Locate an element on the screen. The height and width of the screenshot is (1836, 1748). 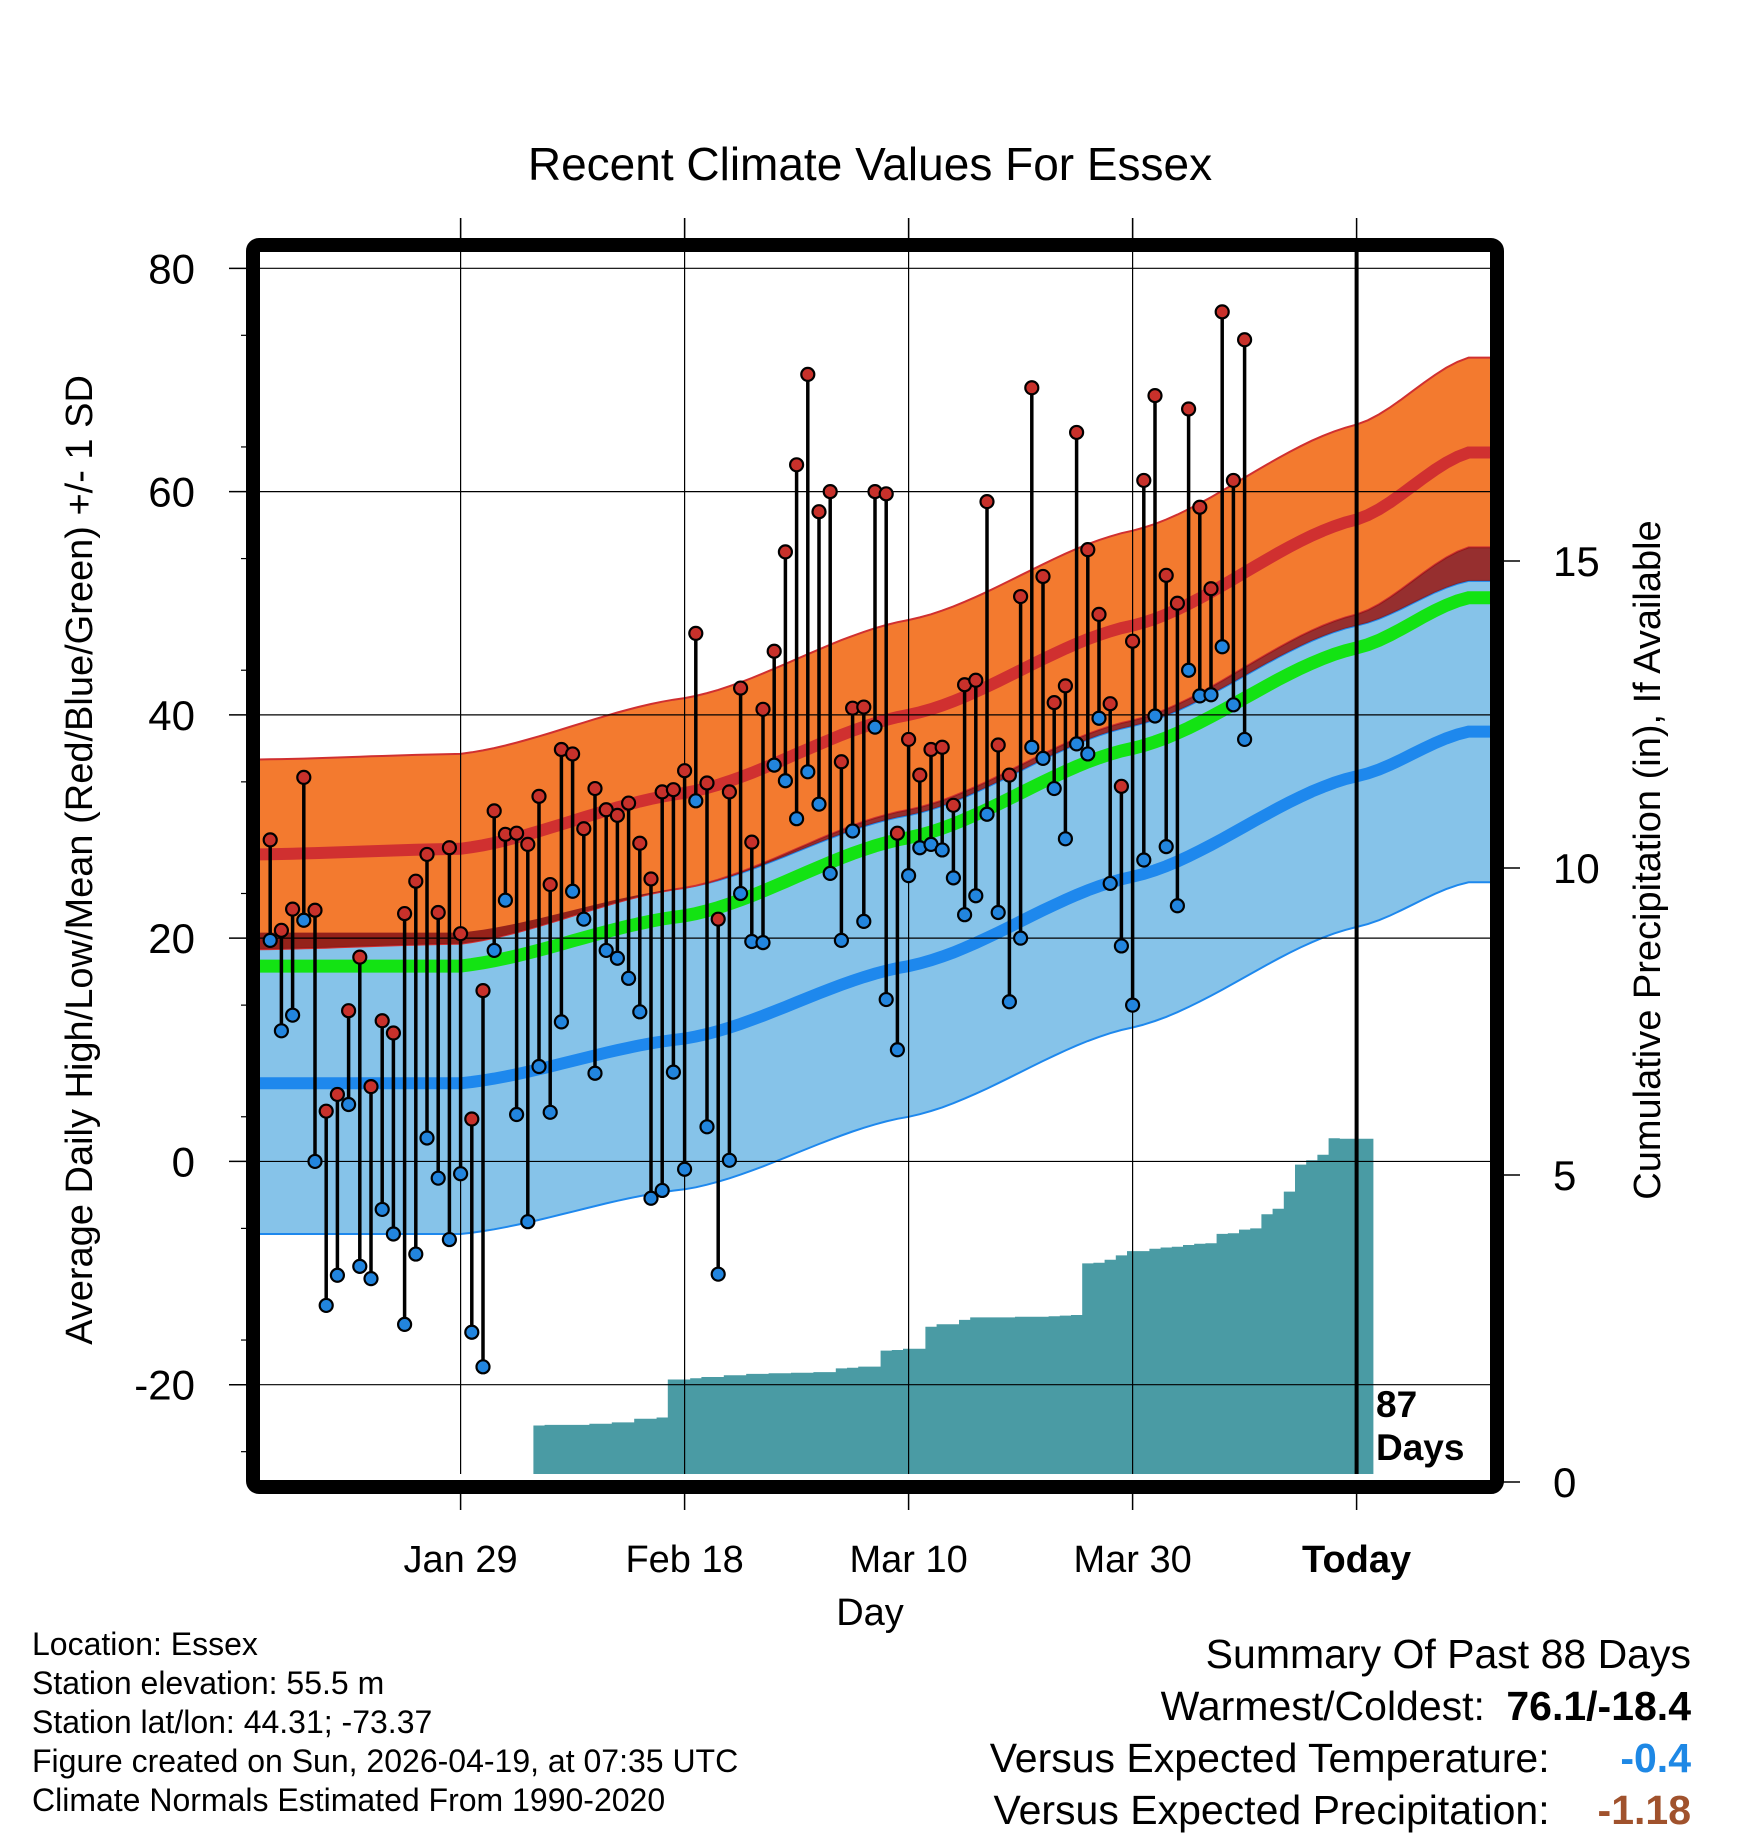
normal-mean-line is located at coordinates (875, 782).